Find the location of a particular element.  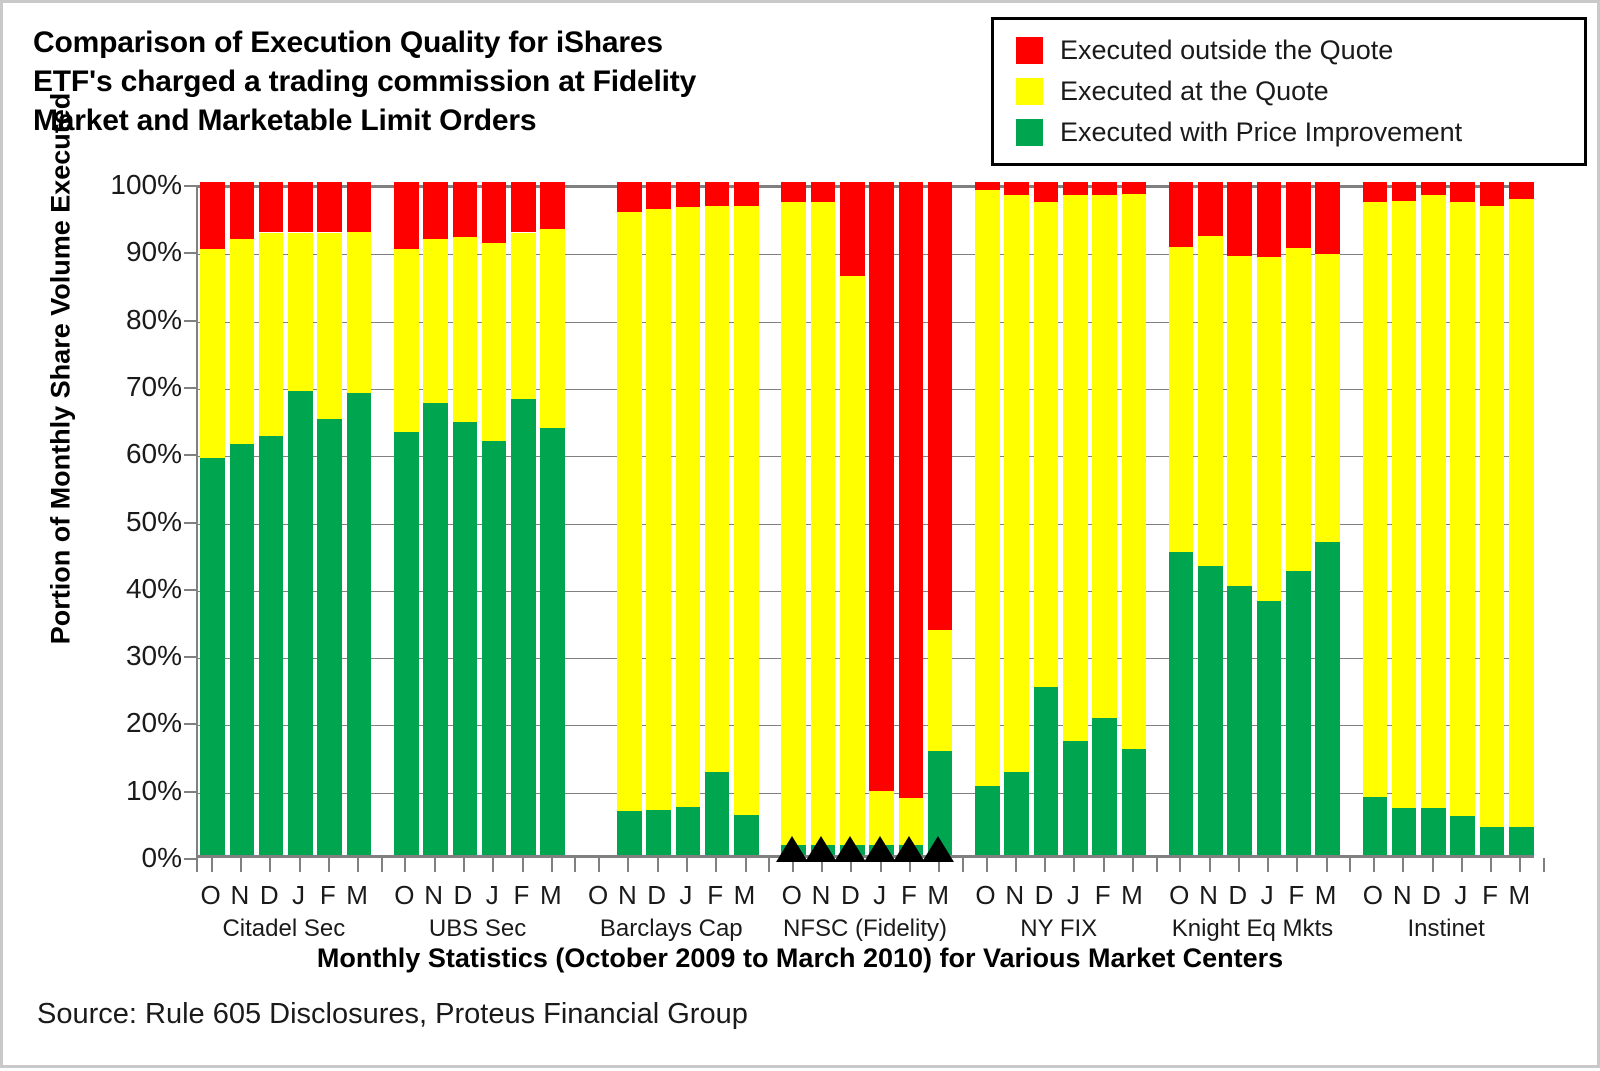

legend-label-price-improvement: Executed with Price Improvement is located at coordinates (1261, 132).